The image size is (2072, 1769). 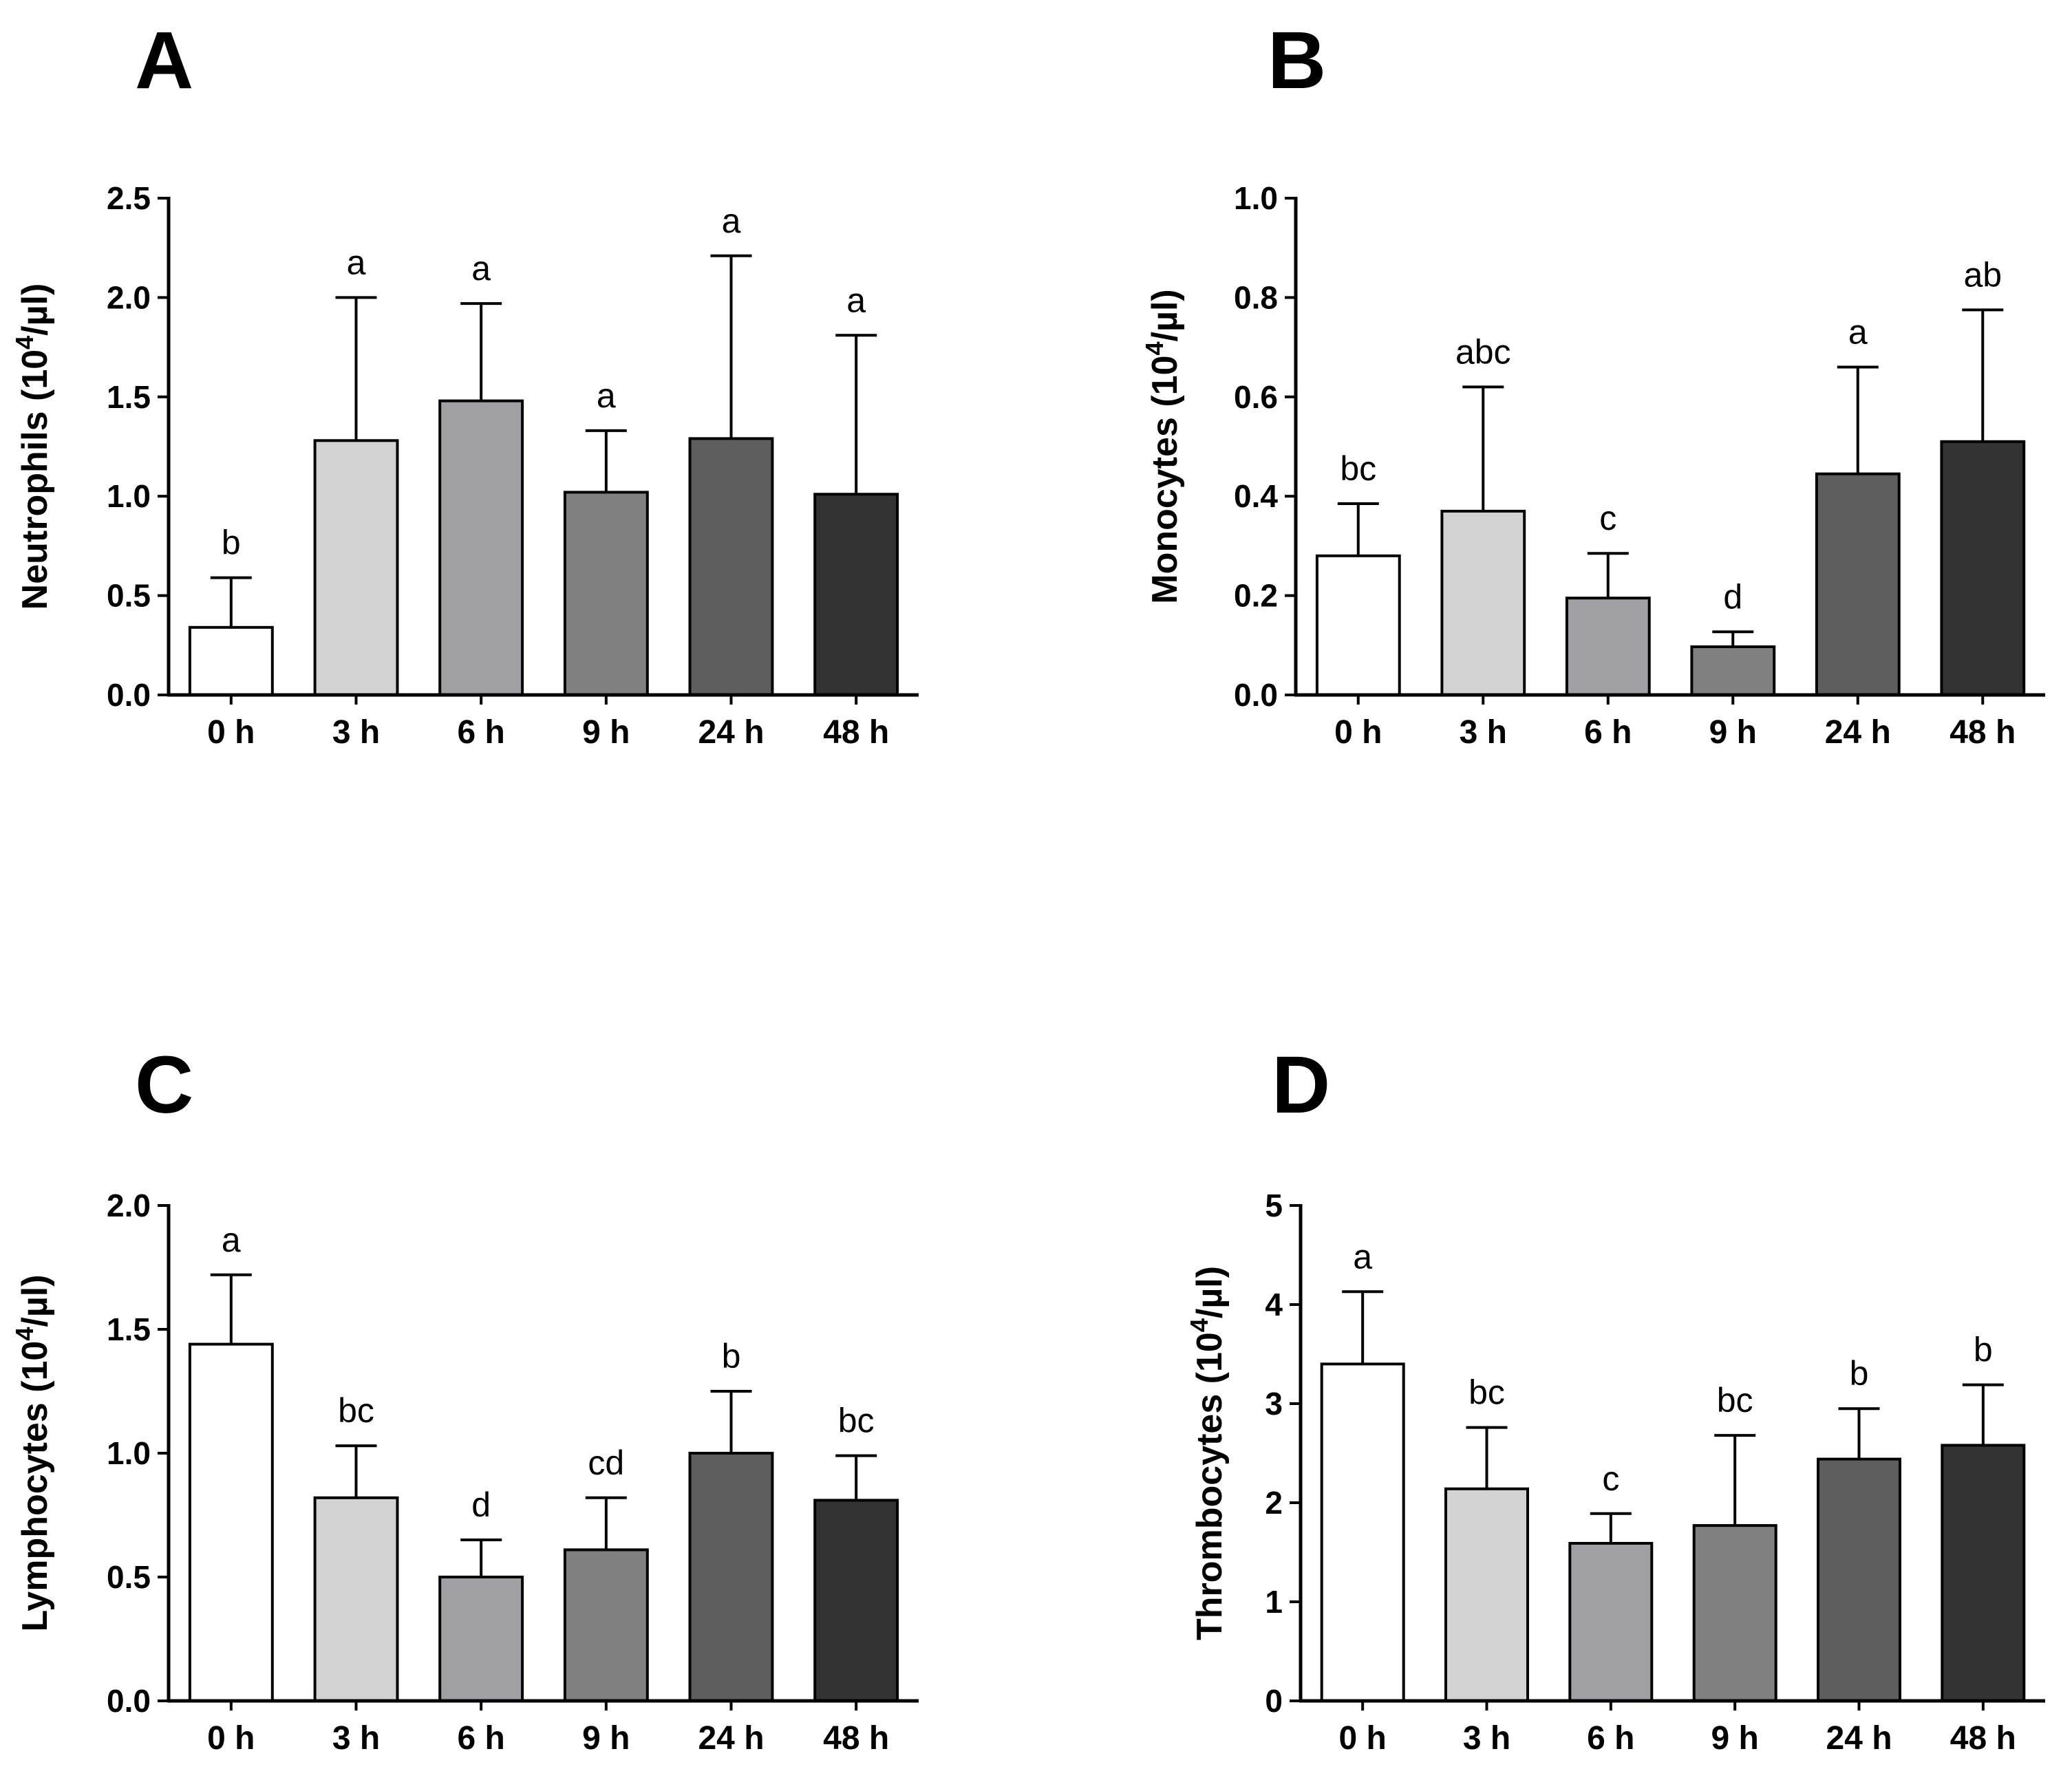 What do you see at coordinates (606, 1463) in the screenshot?
I see `significance-letter: cd` at bounding box center [606, 1463].